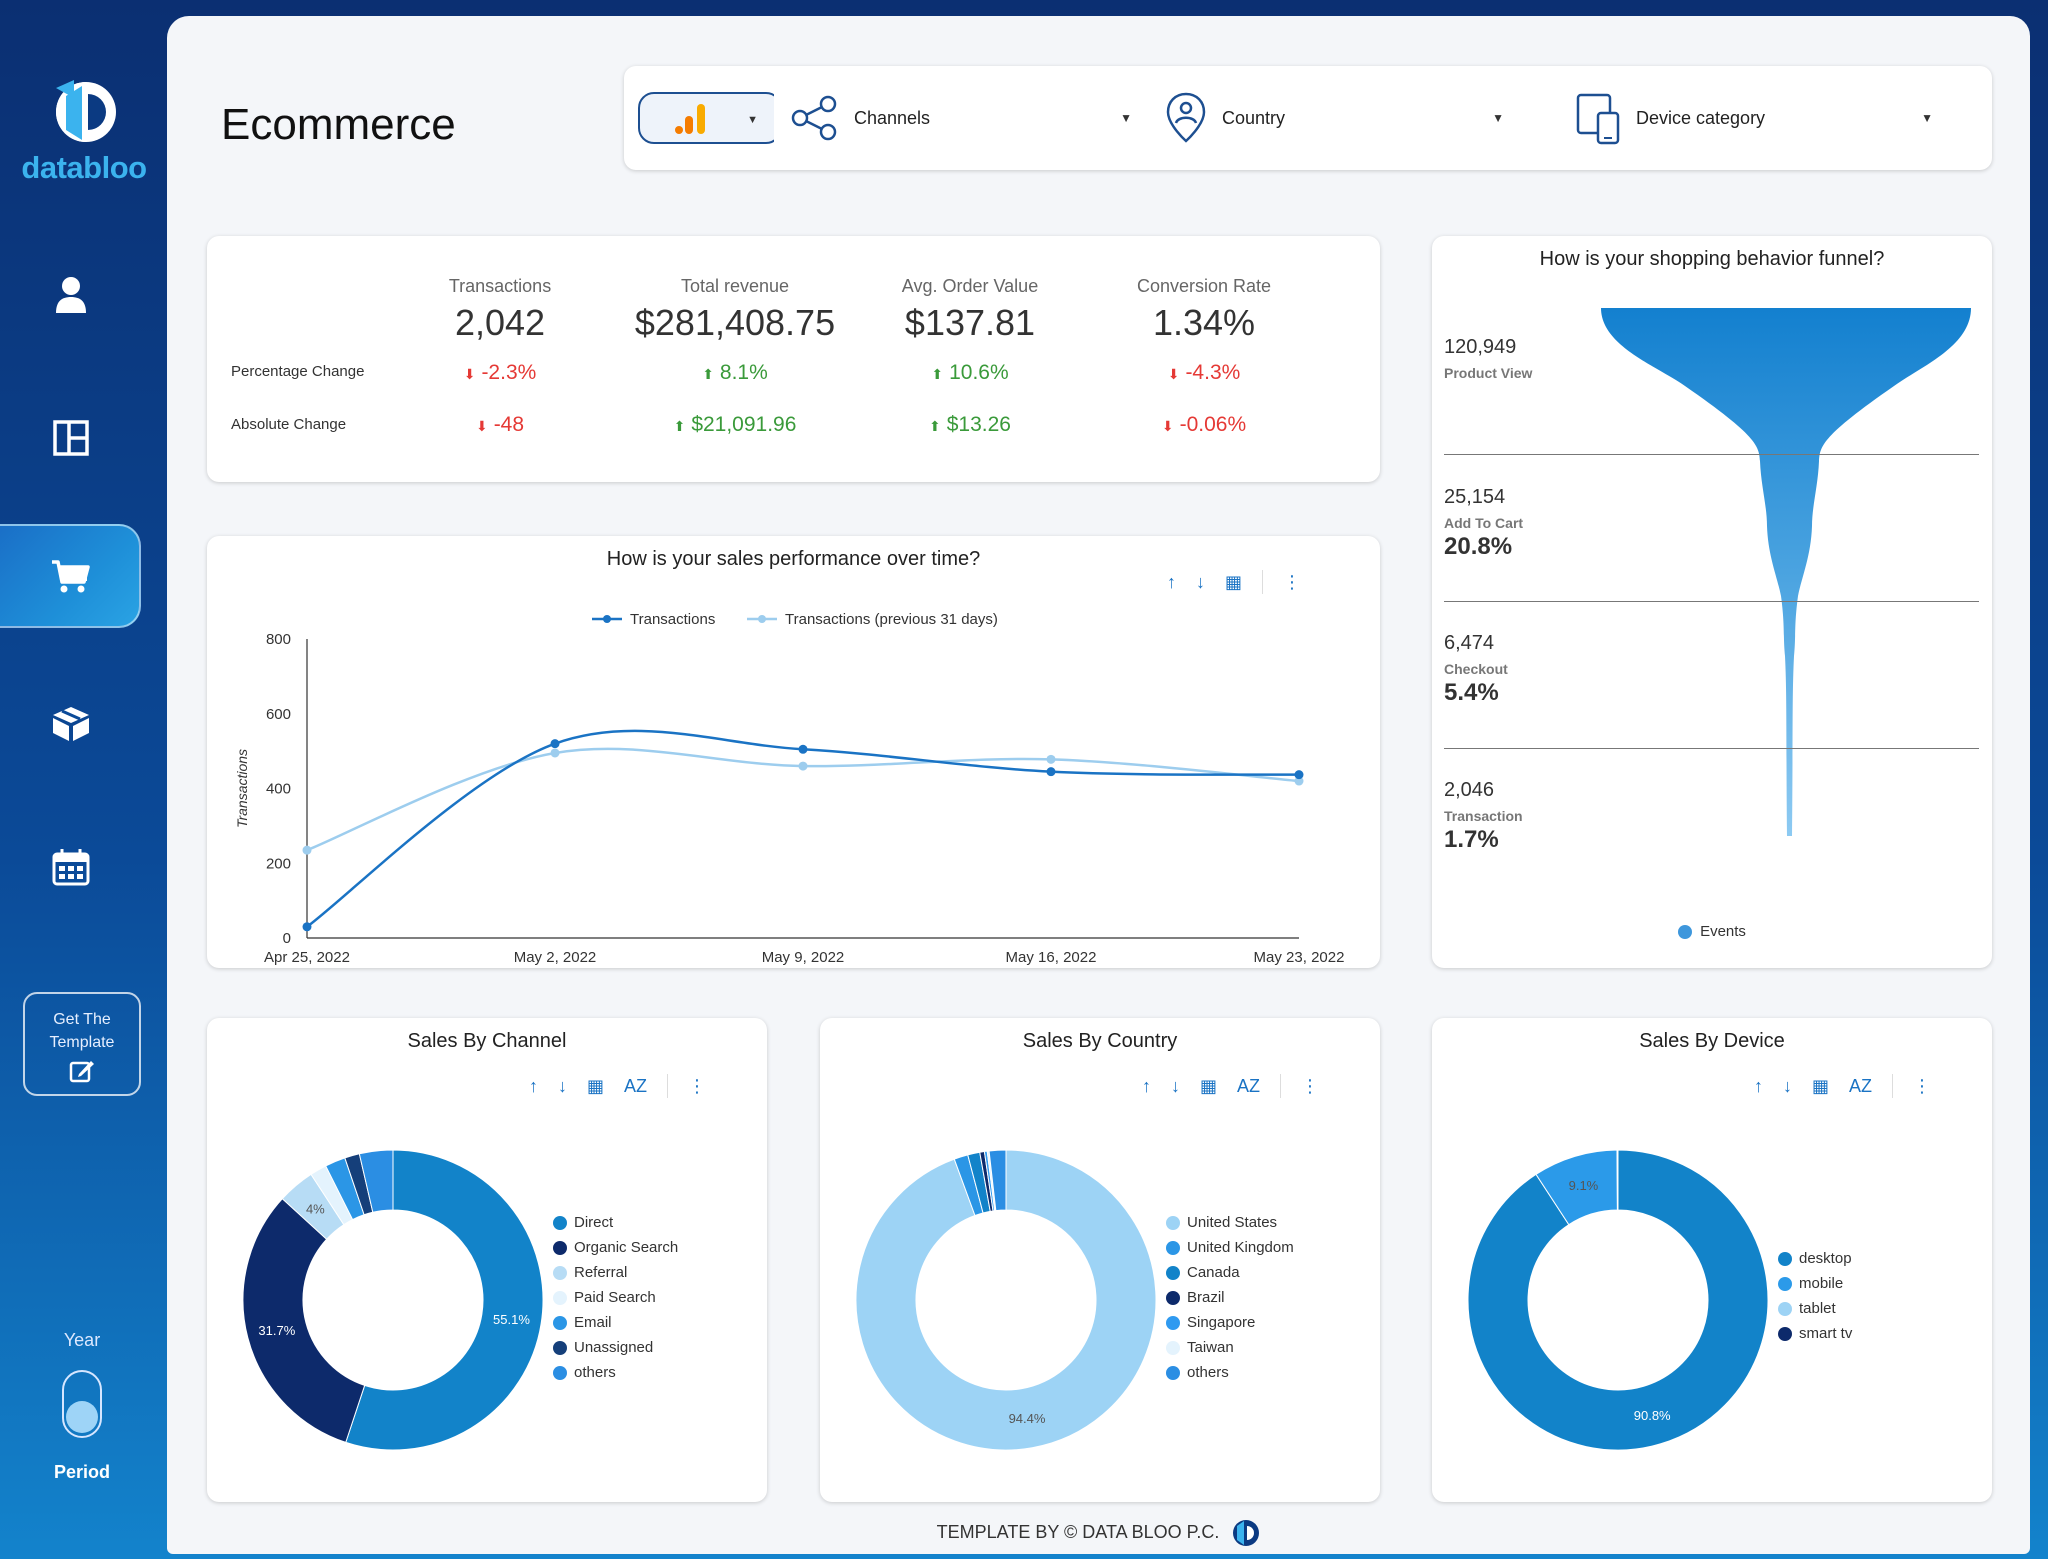  I want to click on legend-item: Transactions (previous 31 days), so click(872, 619).